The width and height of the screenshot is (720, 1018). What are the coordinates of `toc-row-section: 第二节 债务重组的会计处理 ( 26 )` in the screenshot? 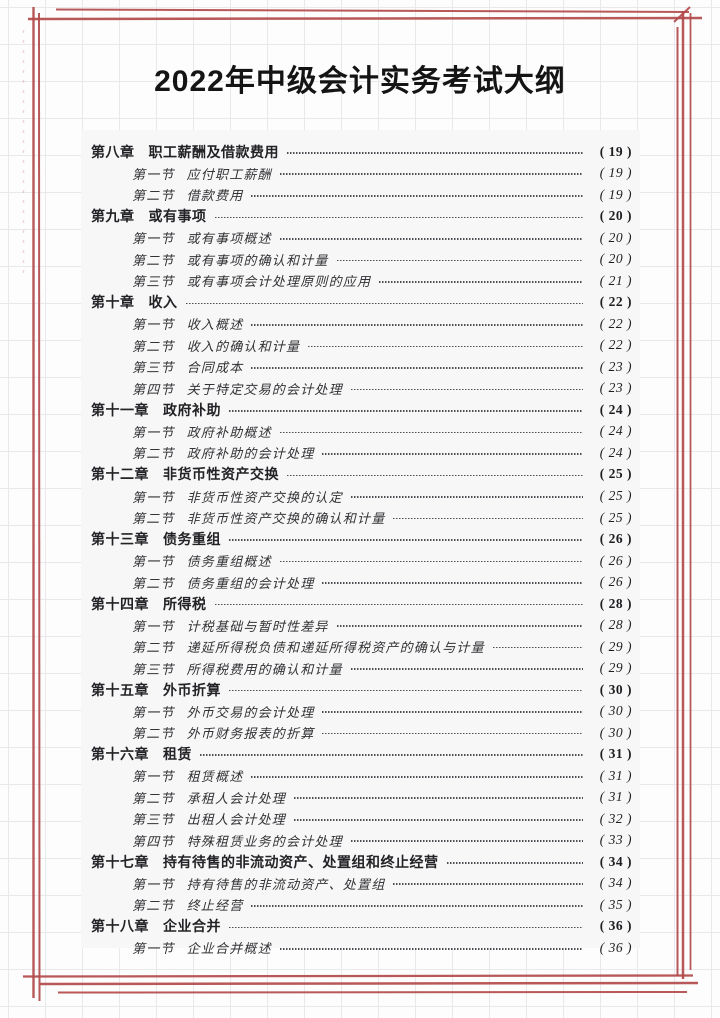 It's located at (361, 582).